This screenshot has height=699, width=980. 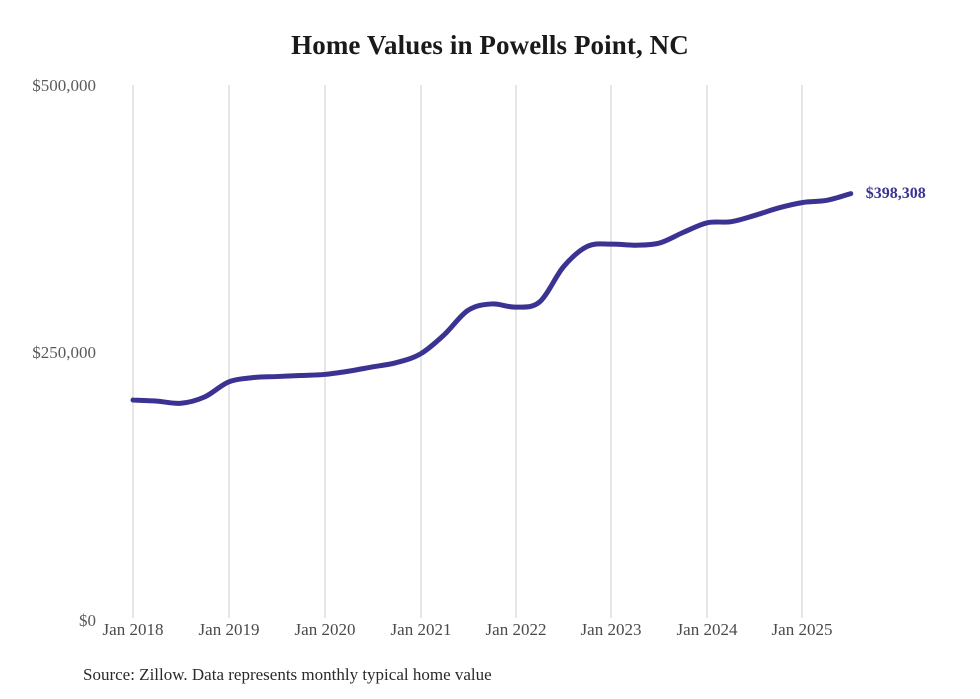 What do you see at coordinates (895, 193) in the screenshot?
I see `end-value-annotation: $398,308` at bounding box center [895, 193].